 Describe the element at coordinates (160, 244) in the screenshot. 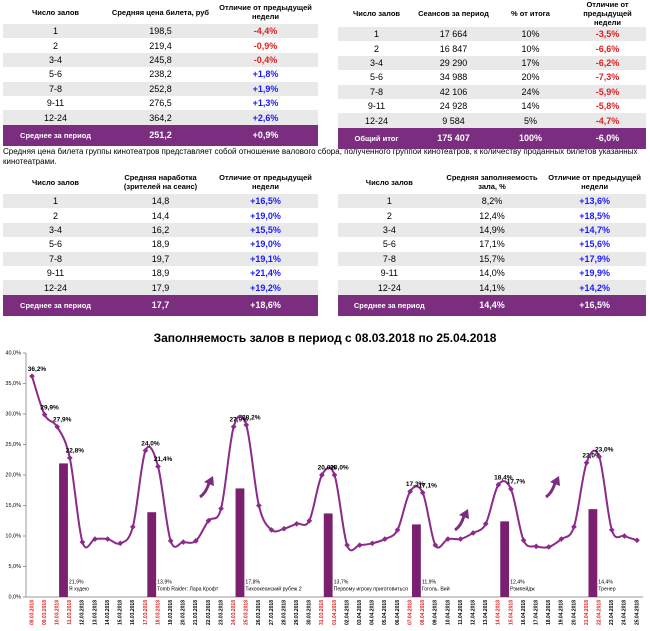

I see `table-row: 5-6 18,9 +19,0%` at that location.